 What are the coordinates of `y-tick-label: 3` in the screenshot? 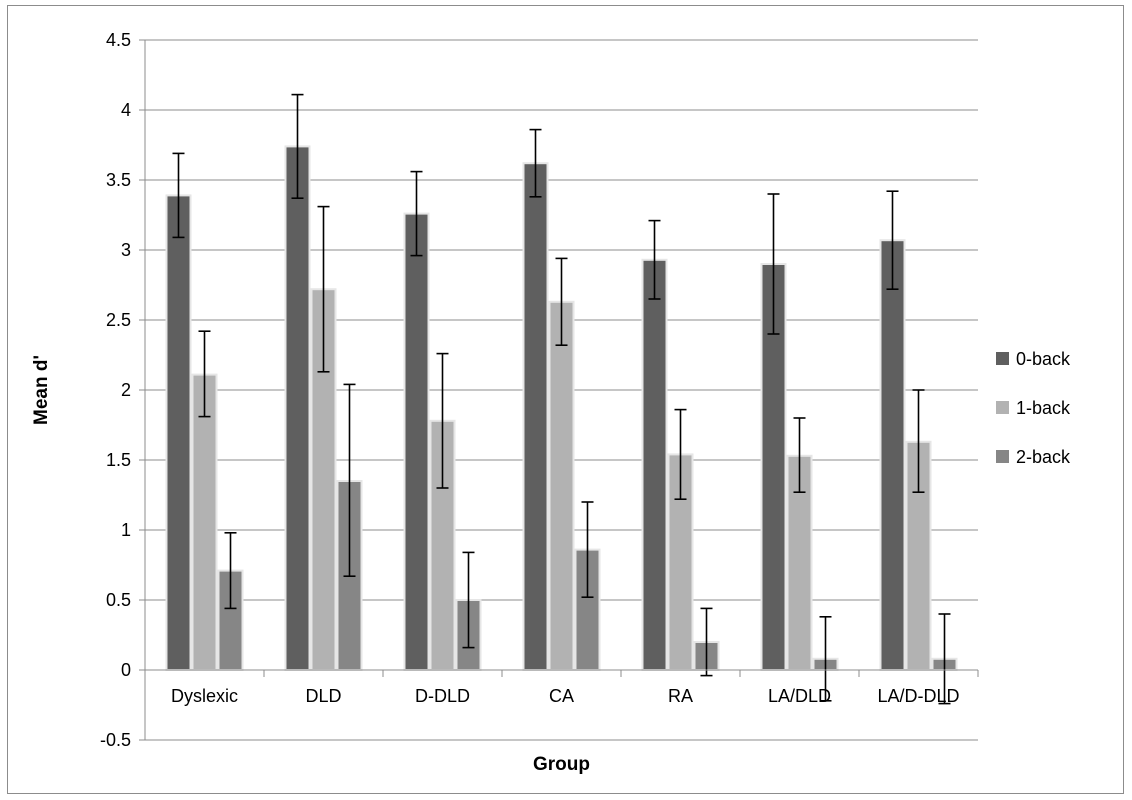 It's located at (126, 250).